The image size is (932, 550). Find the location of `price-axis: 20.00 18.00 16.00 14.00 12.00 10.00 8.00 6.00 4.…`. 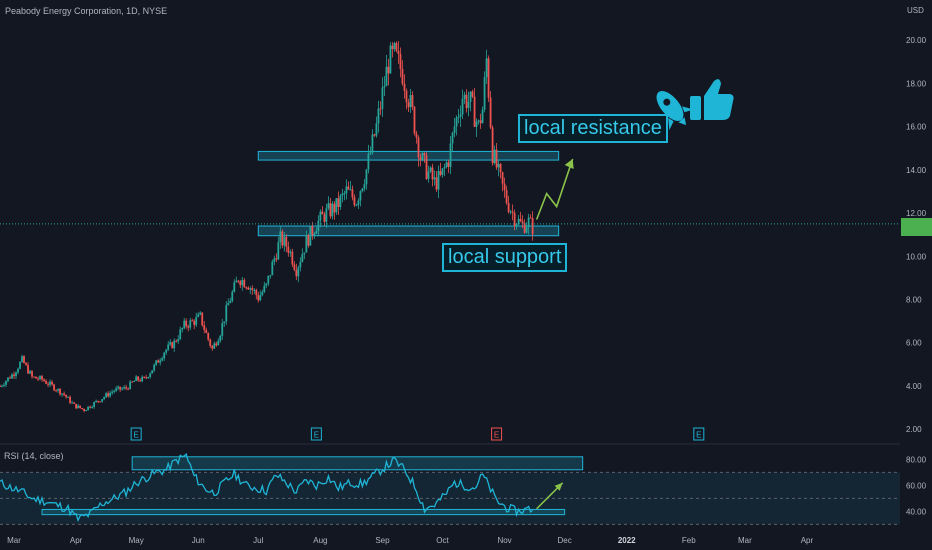

price-axis: 20.00 18.00 16.00 14.00 12.00 10.00 8.00 6.00 4.… is located at coordinates (916, 235).